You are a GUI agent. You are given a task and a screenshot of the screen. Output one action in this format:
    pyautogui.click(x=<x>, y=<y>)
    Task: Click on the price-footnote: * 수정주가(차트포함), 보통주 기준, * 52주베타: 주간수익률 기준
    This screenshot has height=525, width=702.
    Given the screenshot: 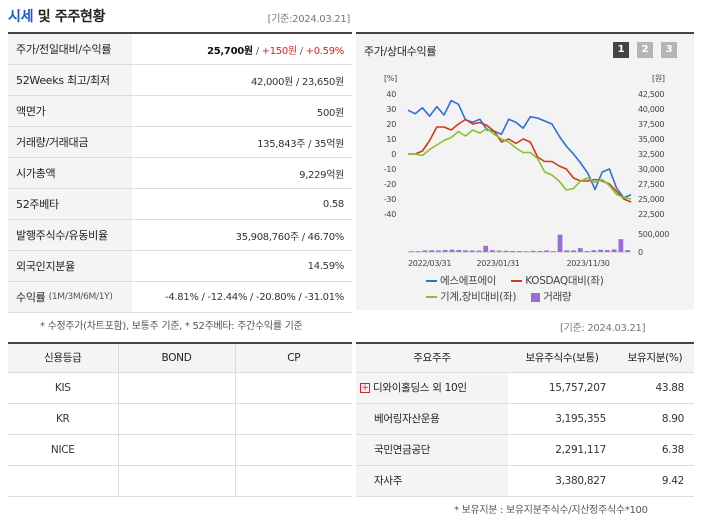 What is the action you would take?
    pyautogui.click(x=171, y=326)
    